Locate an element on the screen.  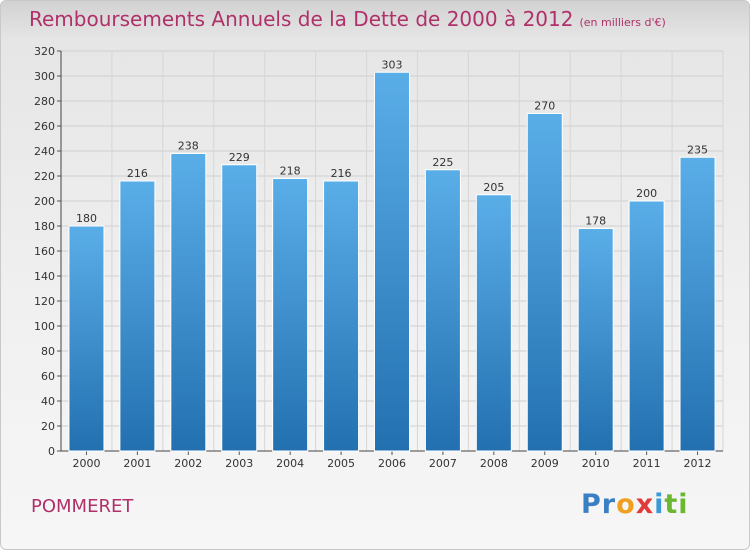
bar-value-label: 238 is located at coordinates (188, 146).